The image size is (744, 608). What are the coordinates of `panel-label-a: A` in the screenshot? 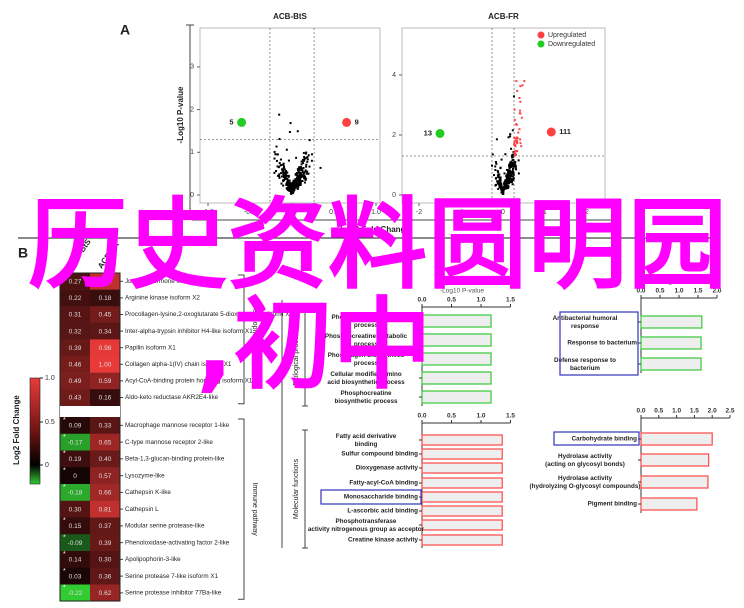 It's located at (125, 30).